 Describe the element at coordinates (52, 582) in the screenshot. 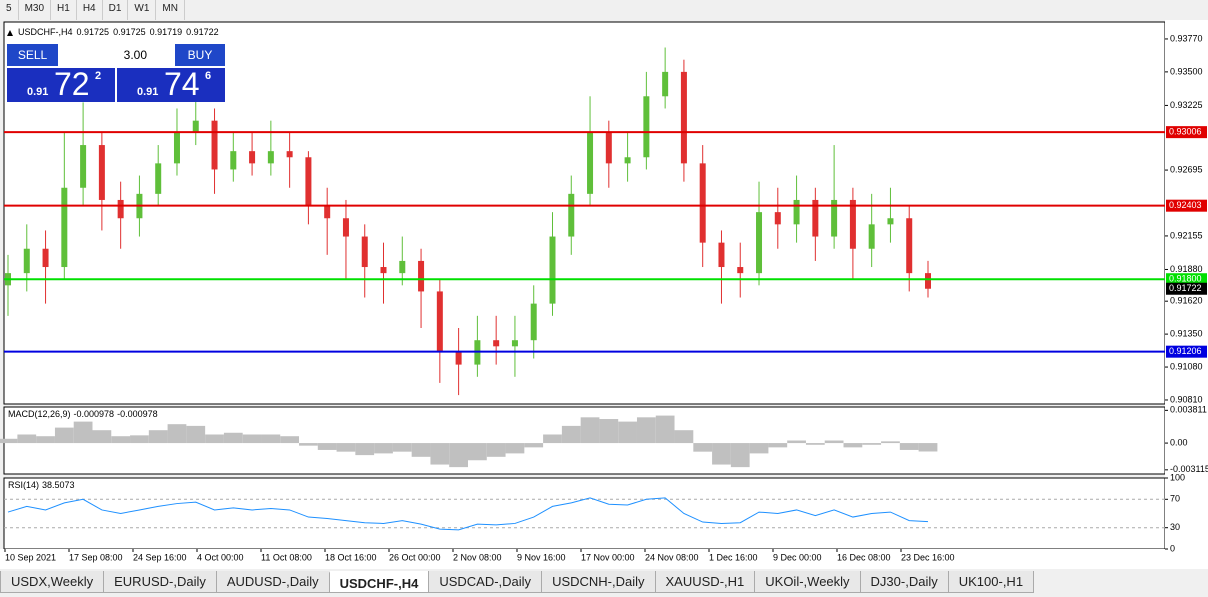

I see `chart-tab: USDX,Weekly` at that location.